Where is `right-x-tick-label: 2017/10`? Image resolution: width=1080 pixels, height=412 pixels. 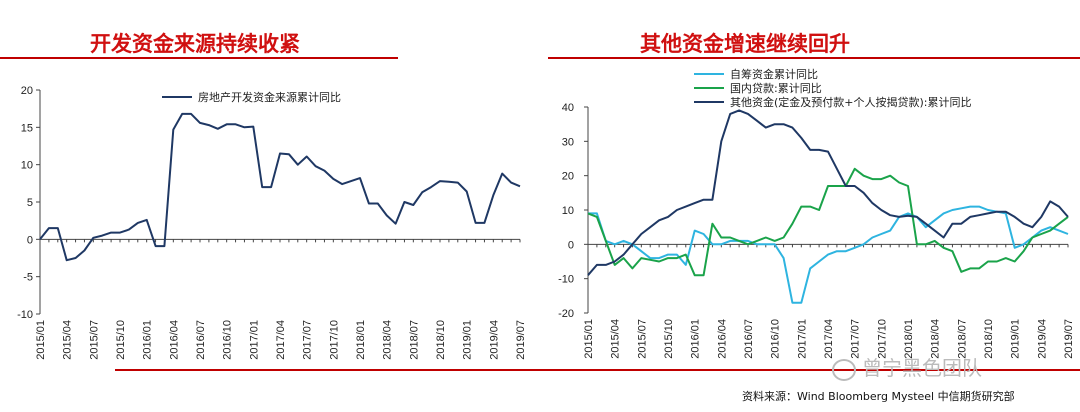
right-x-tick-label: 2017/10 is located at coordinates (882, 339).